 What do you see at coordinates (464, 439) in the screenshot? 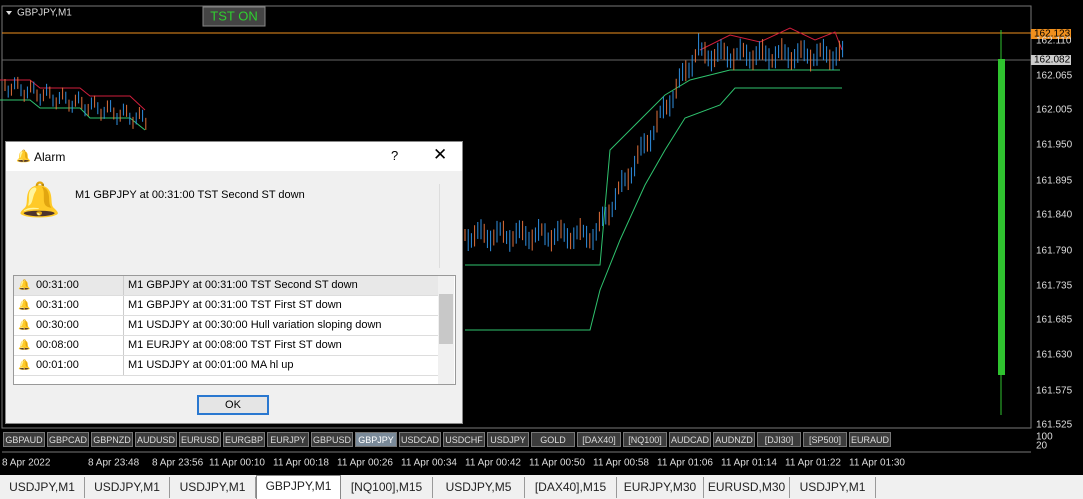
I see `symbol-button: USDCHF` at bounding box center [464, 439].